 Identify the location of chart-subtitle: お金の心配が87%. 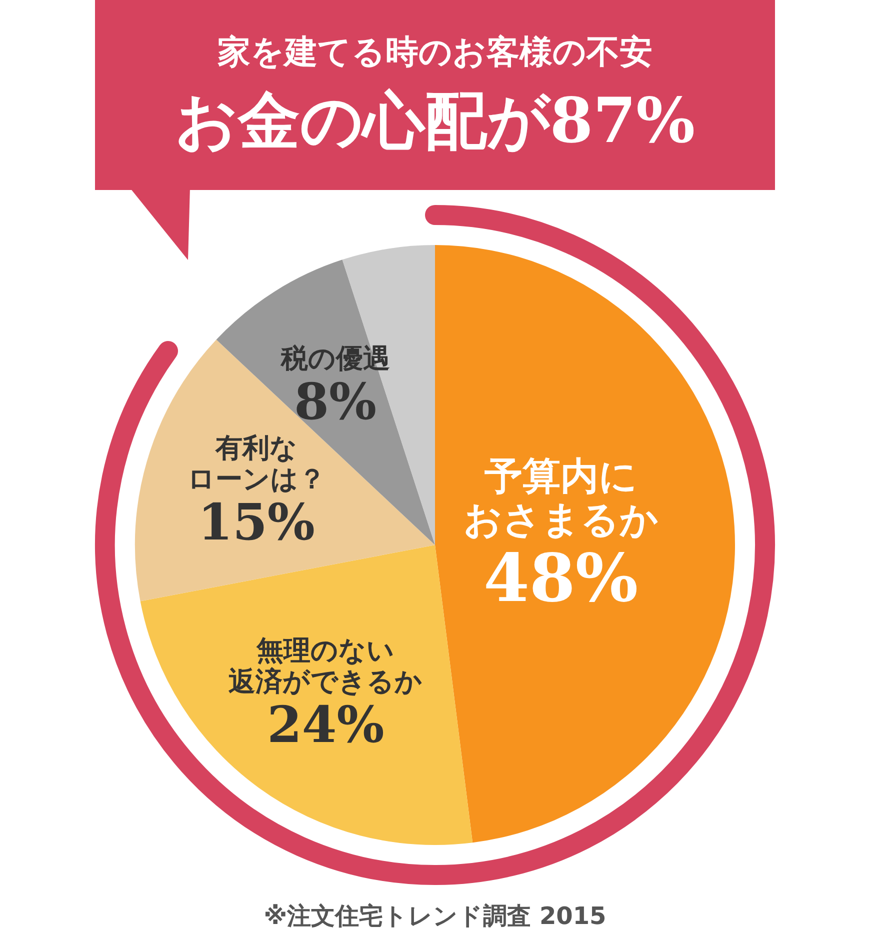
(435, 121).